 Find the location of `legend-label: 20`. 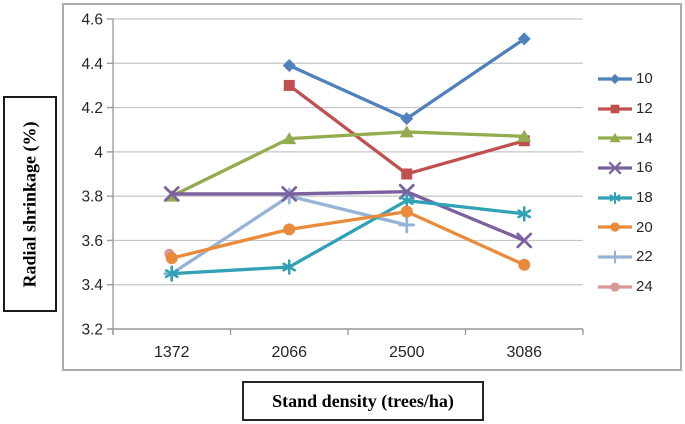

legend-label: 20 is located at coordinates (644, 227).